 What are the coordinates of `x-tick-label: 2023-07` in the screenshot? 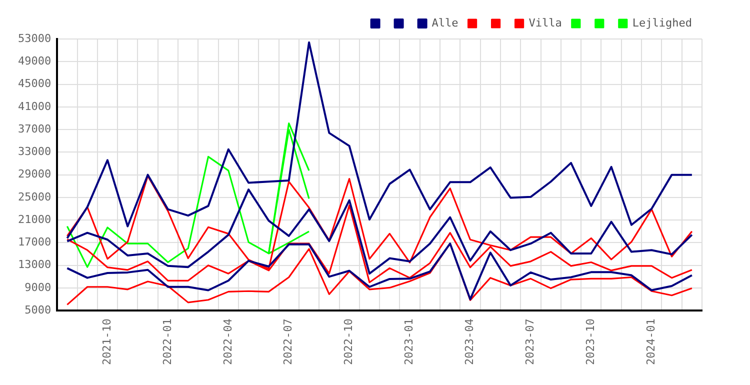 It's located at (530, 341).